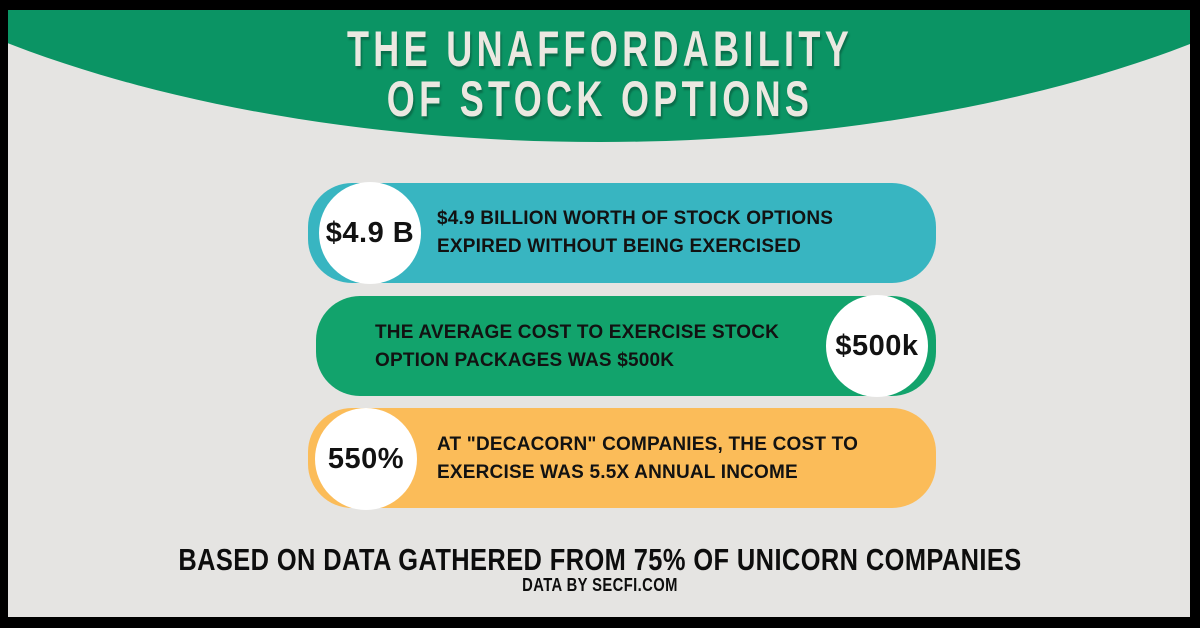 The width and height of the screenshot is (1200, 628). What do you see at coordinates (877, 346) in the screenshot?
I see `stat-badge-500k: $500k` at bounding box center [877, 346].